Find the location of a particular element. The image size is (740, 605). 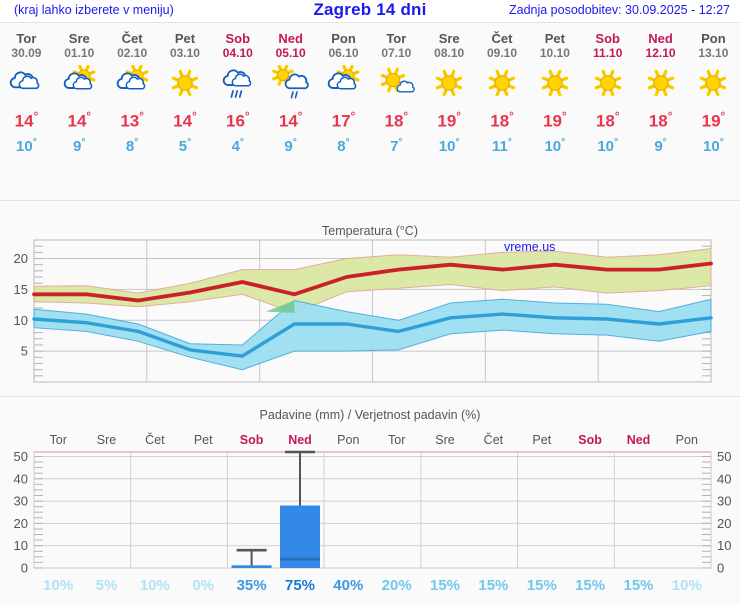

day-max-temp: 17° is located at coordinates (343, 121).